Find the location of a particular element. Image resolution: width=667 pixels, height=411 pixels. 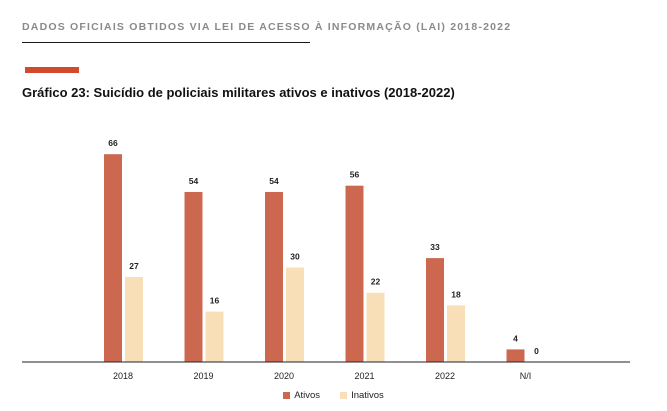

legend-item-ativos: Ativos is located at coordinates (301, 395).